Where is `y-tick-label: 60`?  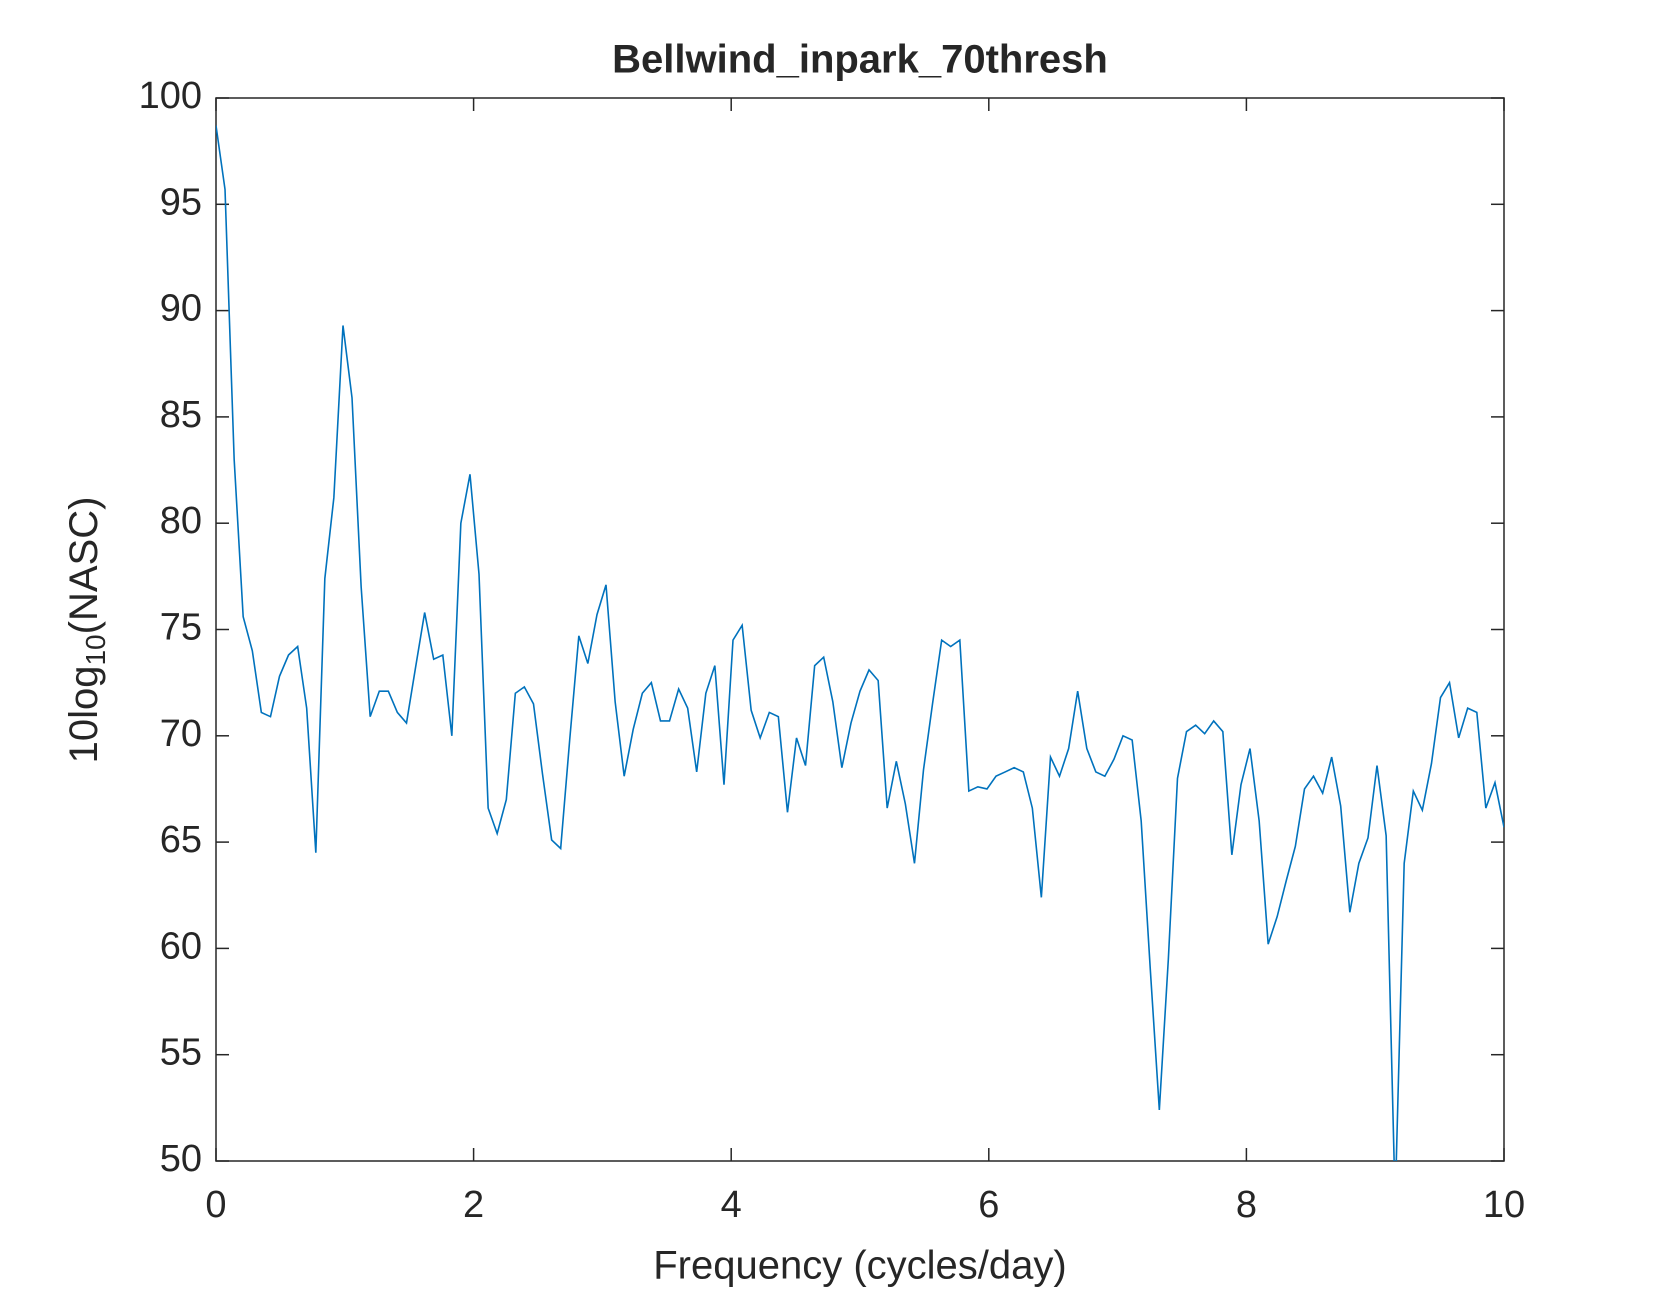 y-tick-label: 60 is located at coordinates (181, 946).